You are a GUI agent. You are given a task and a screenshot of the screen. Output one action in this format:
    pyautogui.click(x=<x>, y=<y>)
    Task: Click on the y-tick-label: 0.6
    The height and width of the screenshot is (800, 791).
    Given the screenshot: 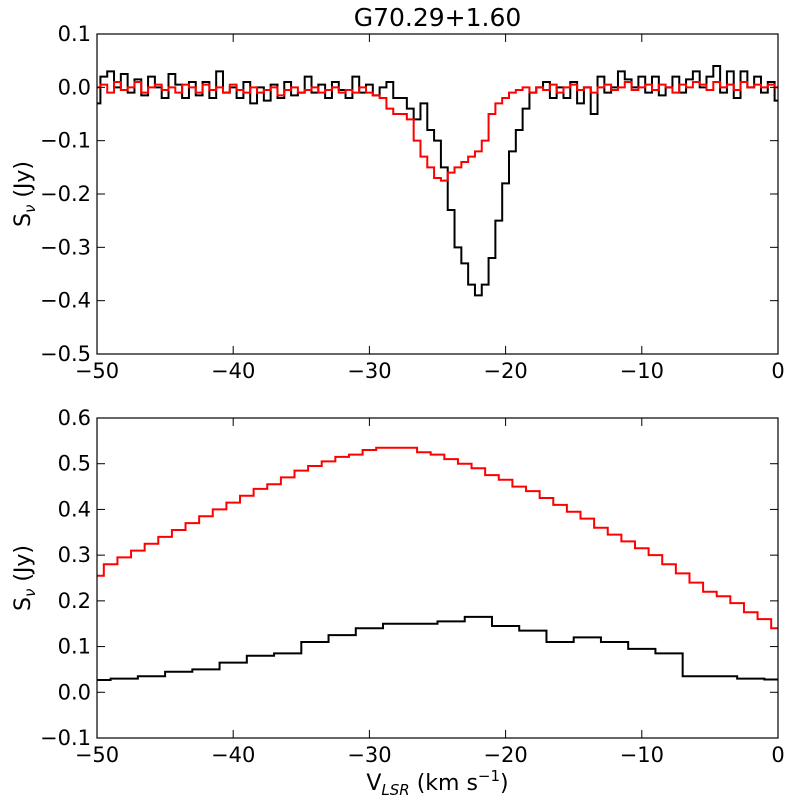 What is the action you would take?
    pyautogui.click(x=74, y=418)
    